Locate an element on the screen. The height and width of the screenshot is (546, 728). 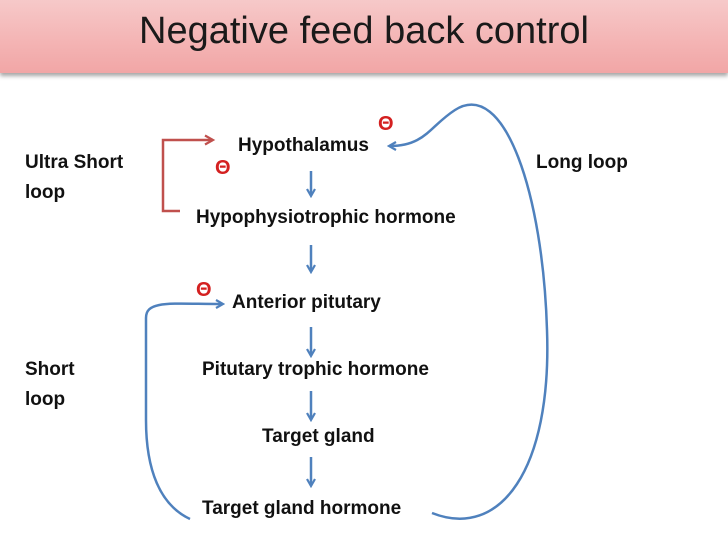
inhibition-symbol-ultra-short-loop: Θ is located at coordinates (223, 168).